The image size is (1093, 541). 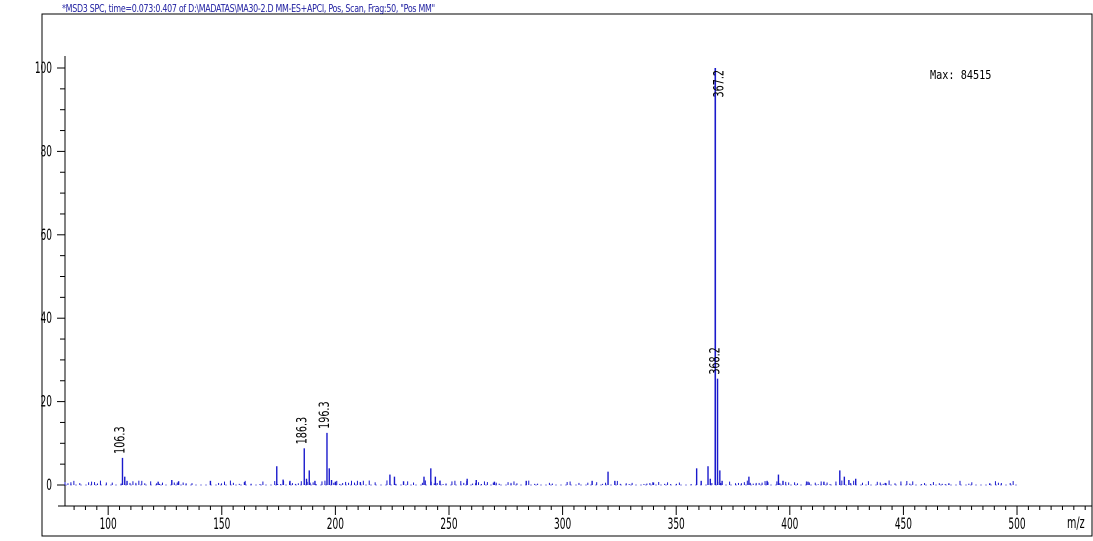 What do you see at coordinates (715, 360) in the screenshot?
I see `peak-label: 368.2` at bounding box center [715, 360].